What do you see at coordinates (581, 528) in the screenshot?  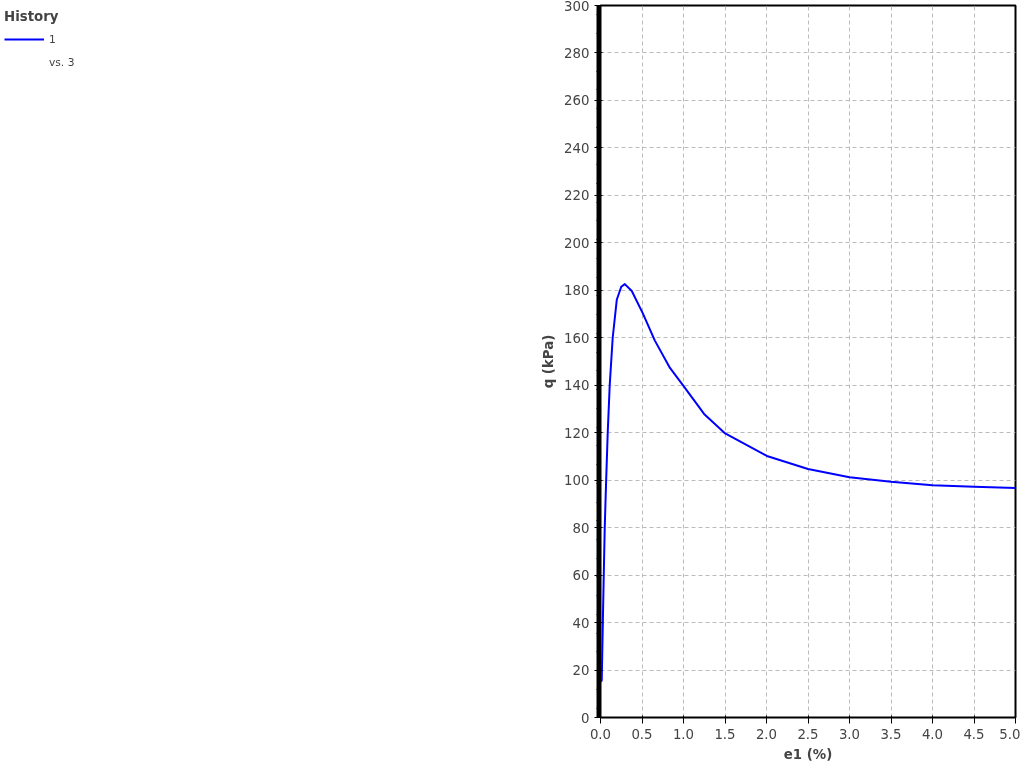 I see `y-tick-label: 80` at bounding box center [581, 528].